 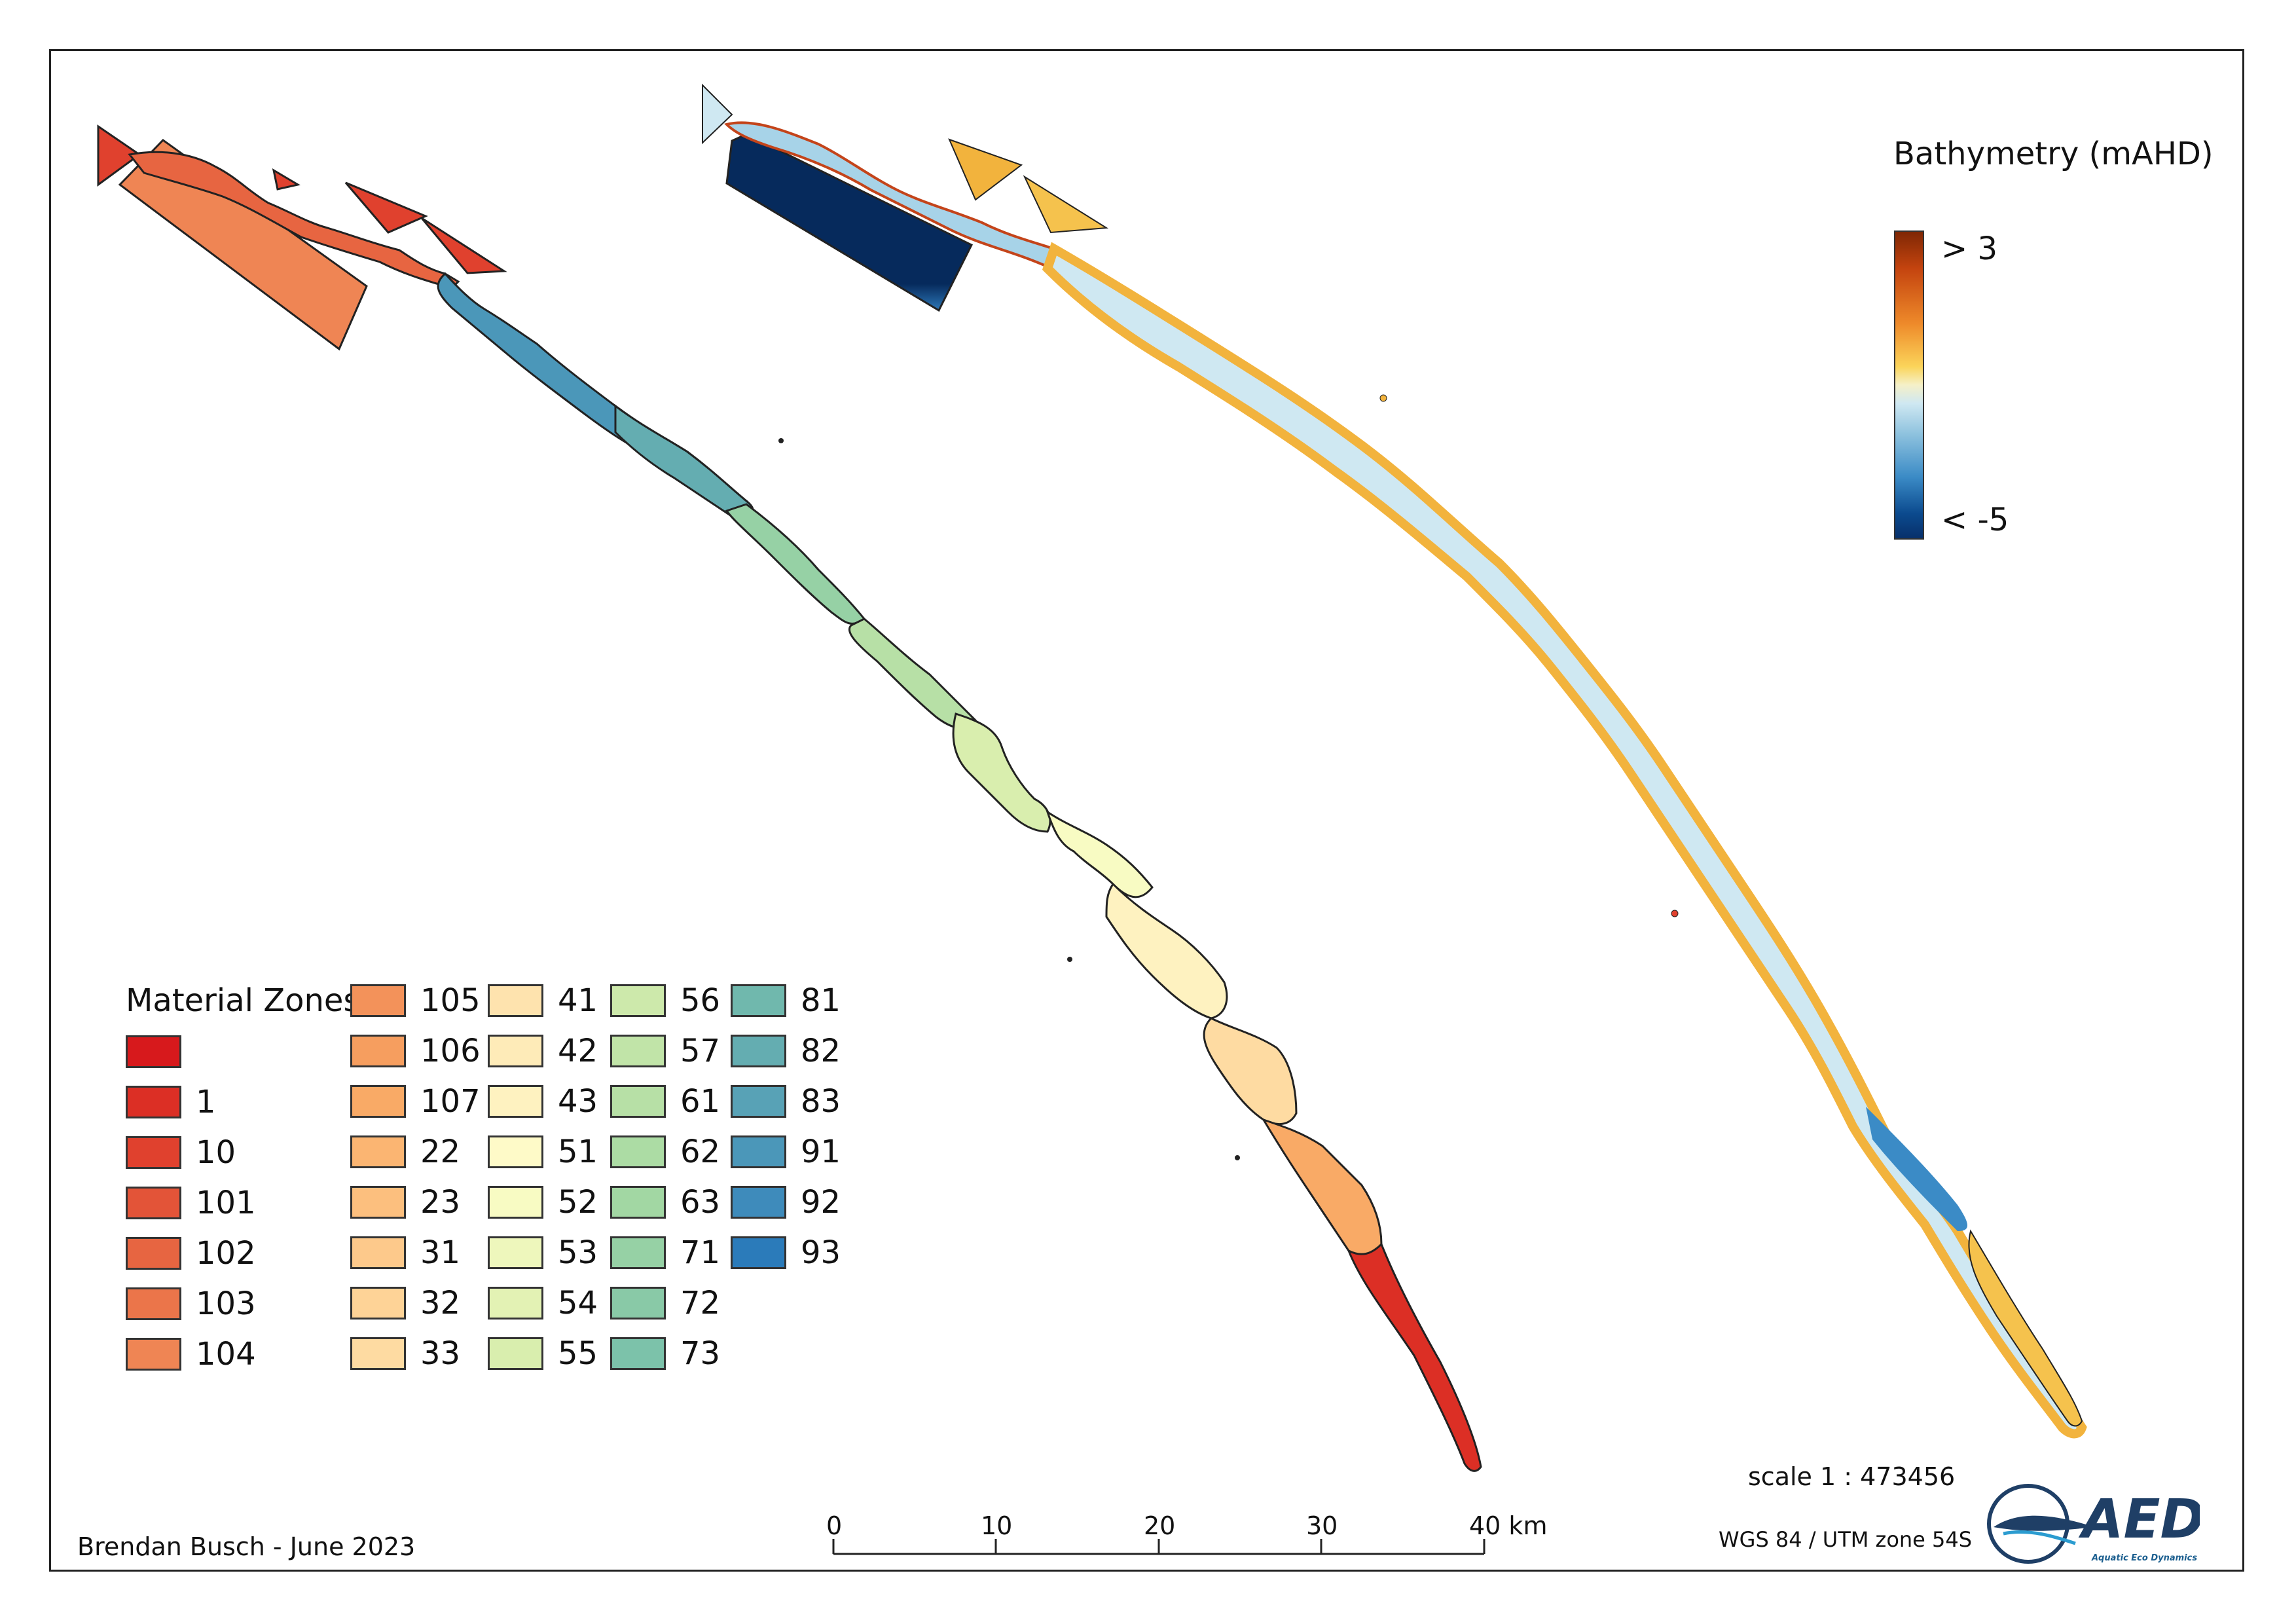 I want to click on legend-zone-item: 10, so click(x=181, y=1152).